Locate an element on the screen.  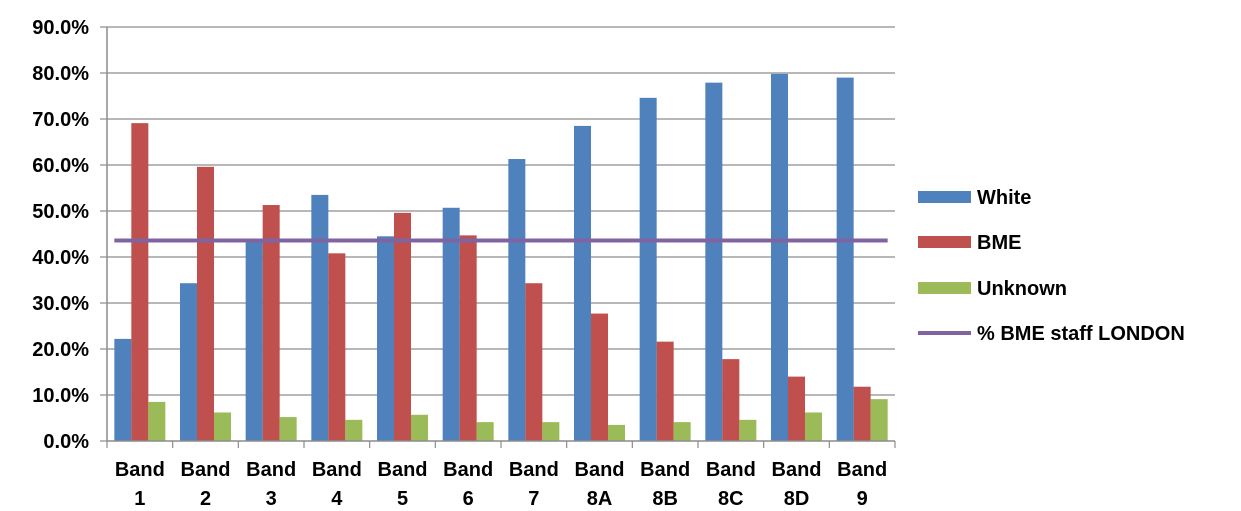
bar-bme-8d is located at coordinates (796, 408).